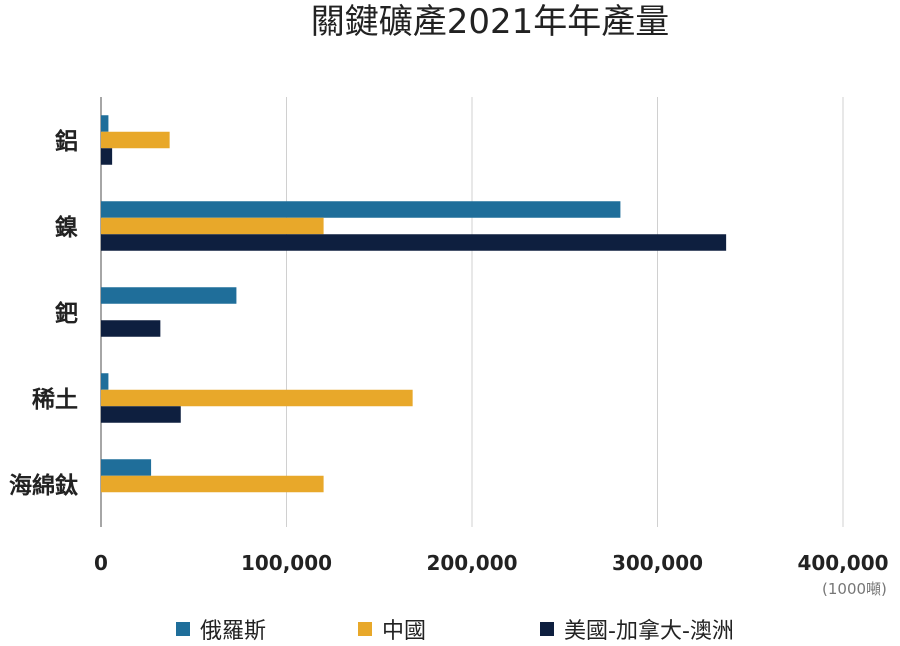  I want to click on x-tick-label: 100,000, so click(286, 563).